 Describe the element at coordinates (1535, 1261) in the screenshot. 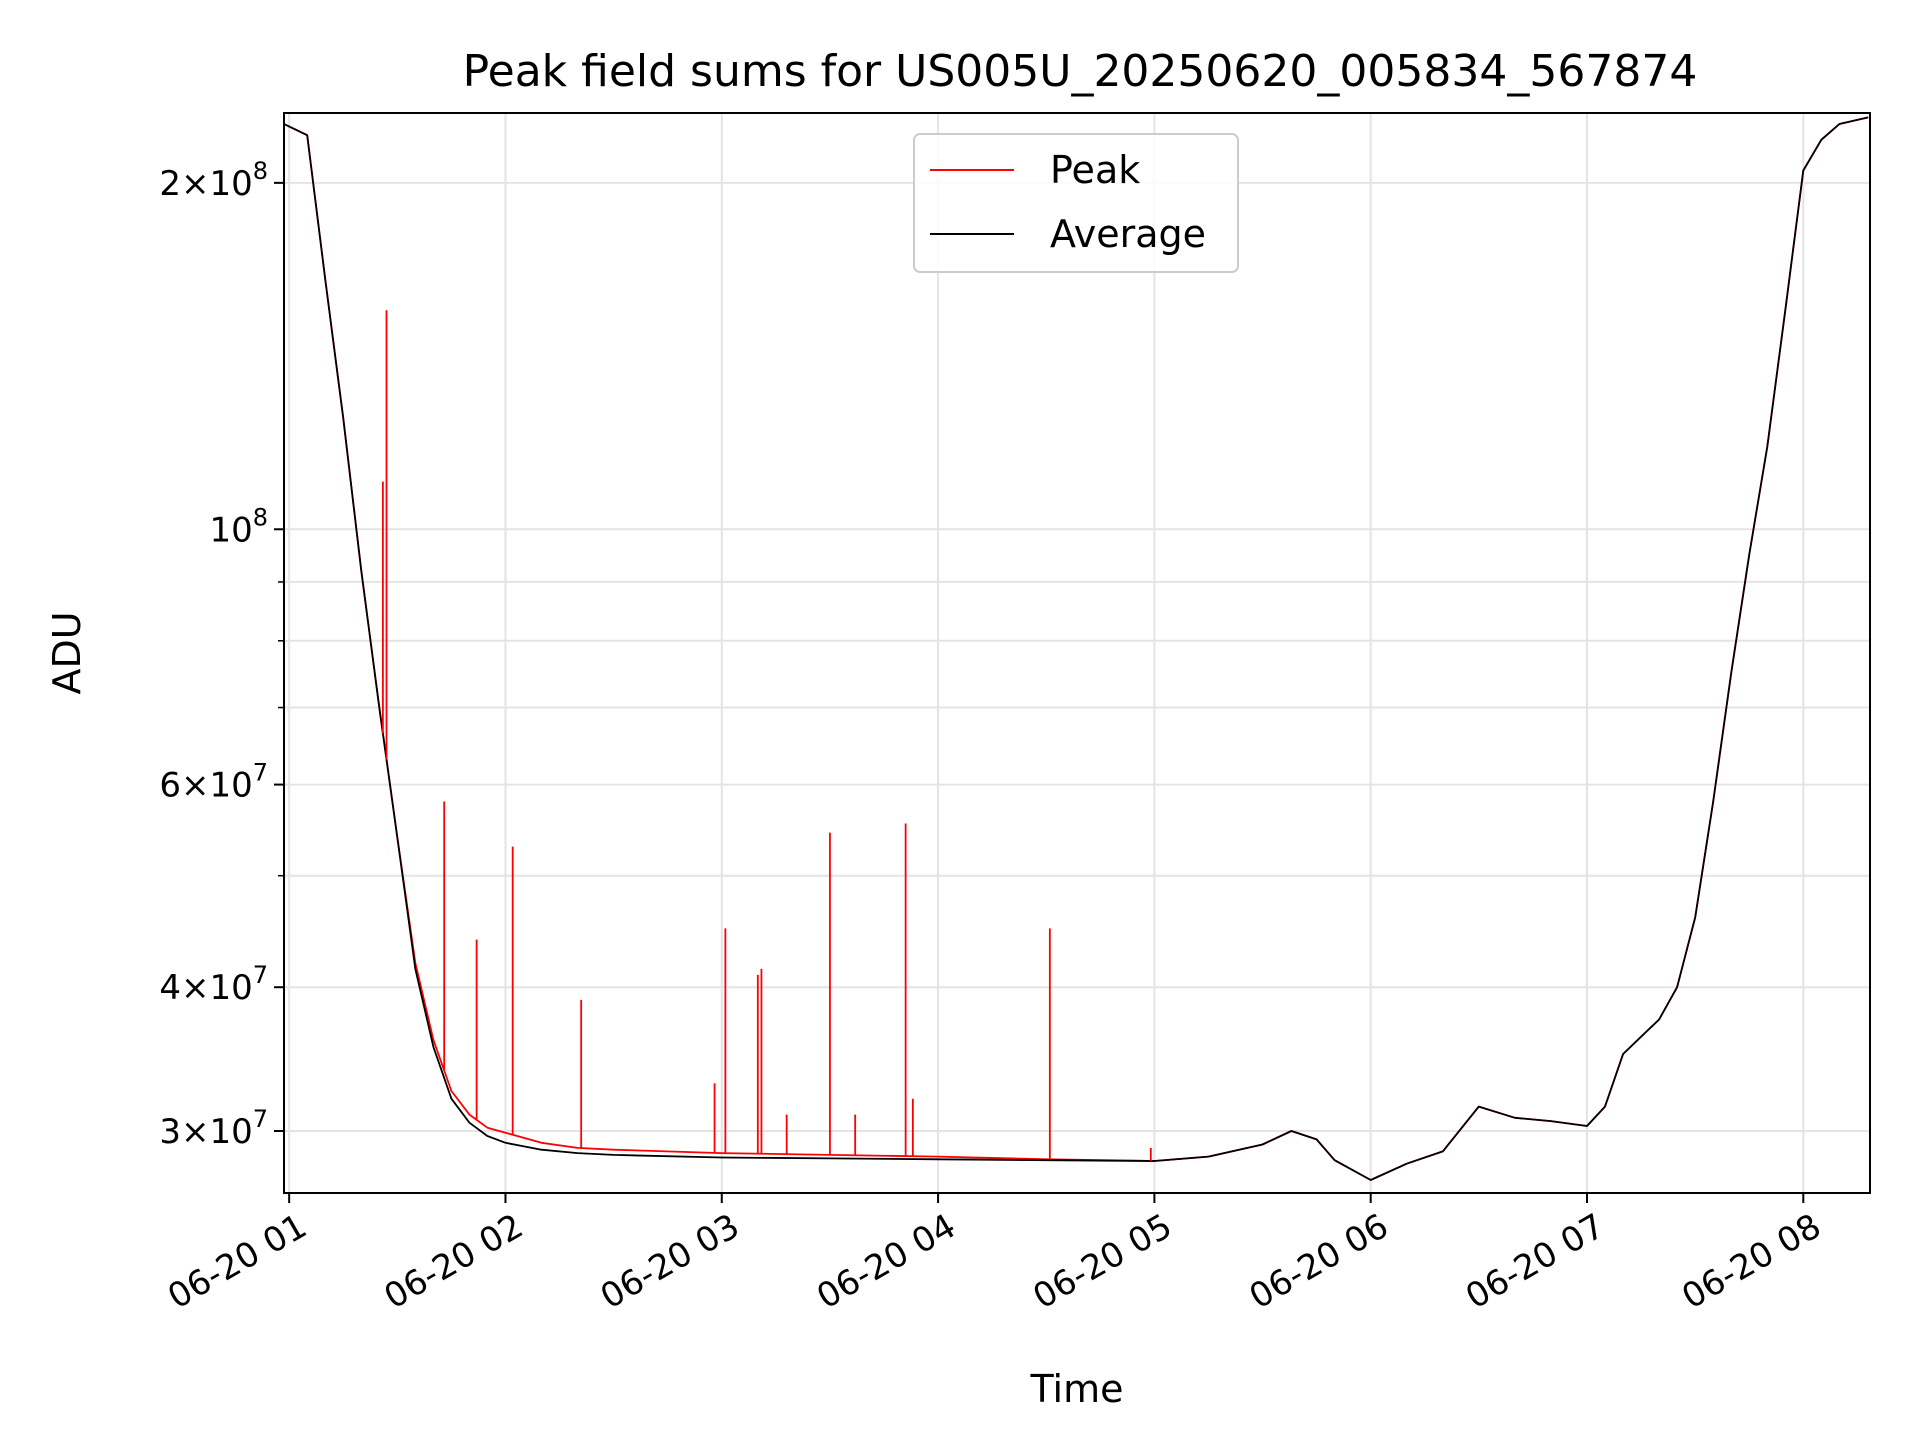

I see `x-tick-label: 06-20 07` at that location.